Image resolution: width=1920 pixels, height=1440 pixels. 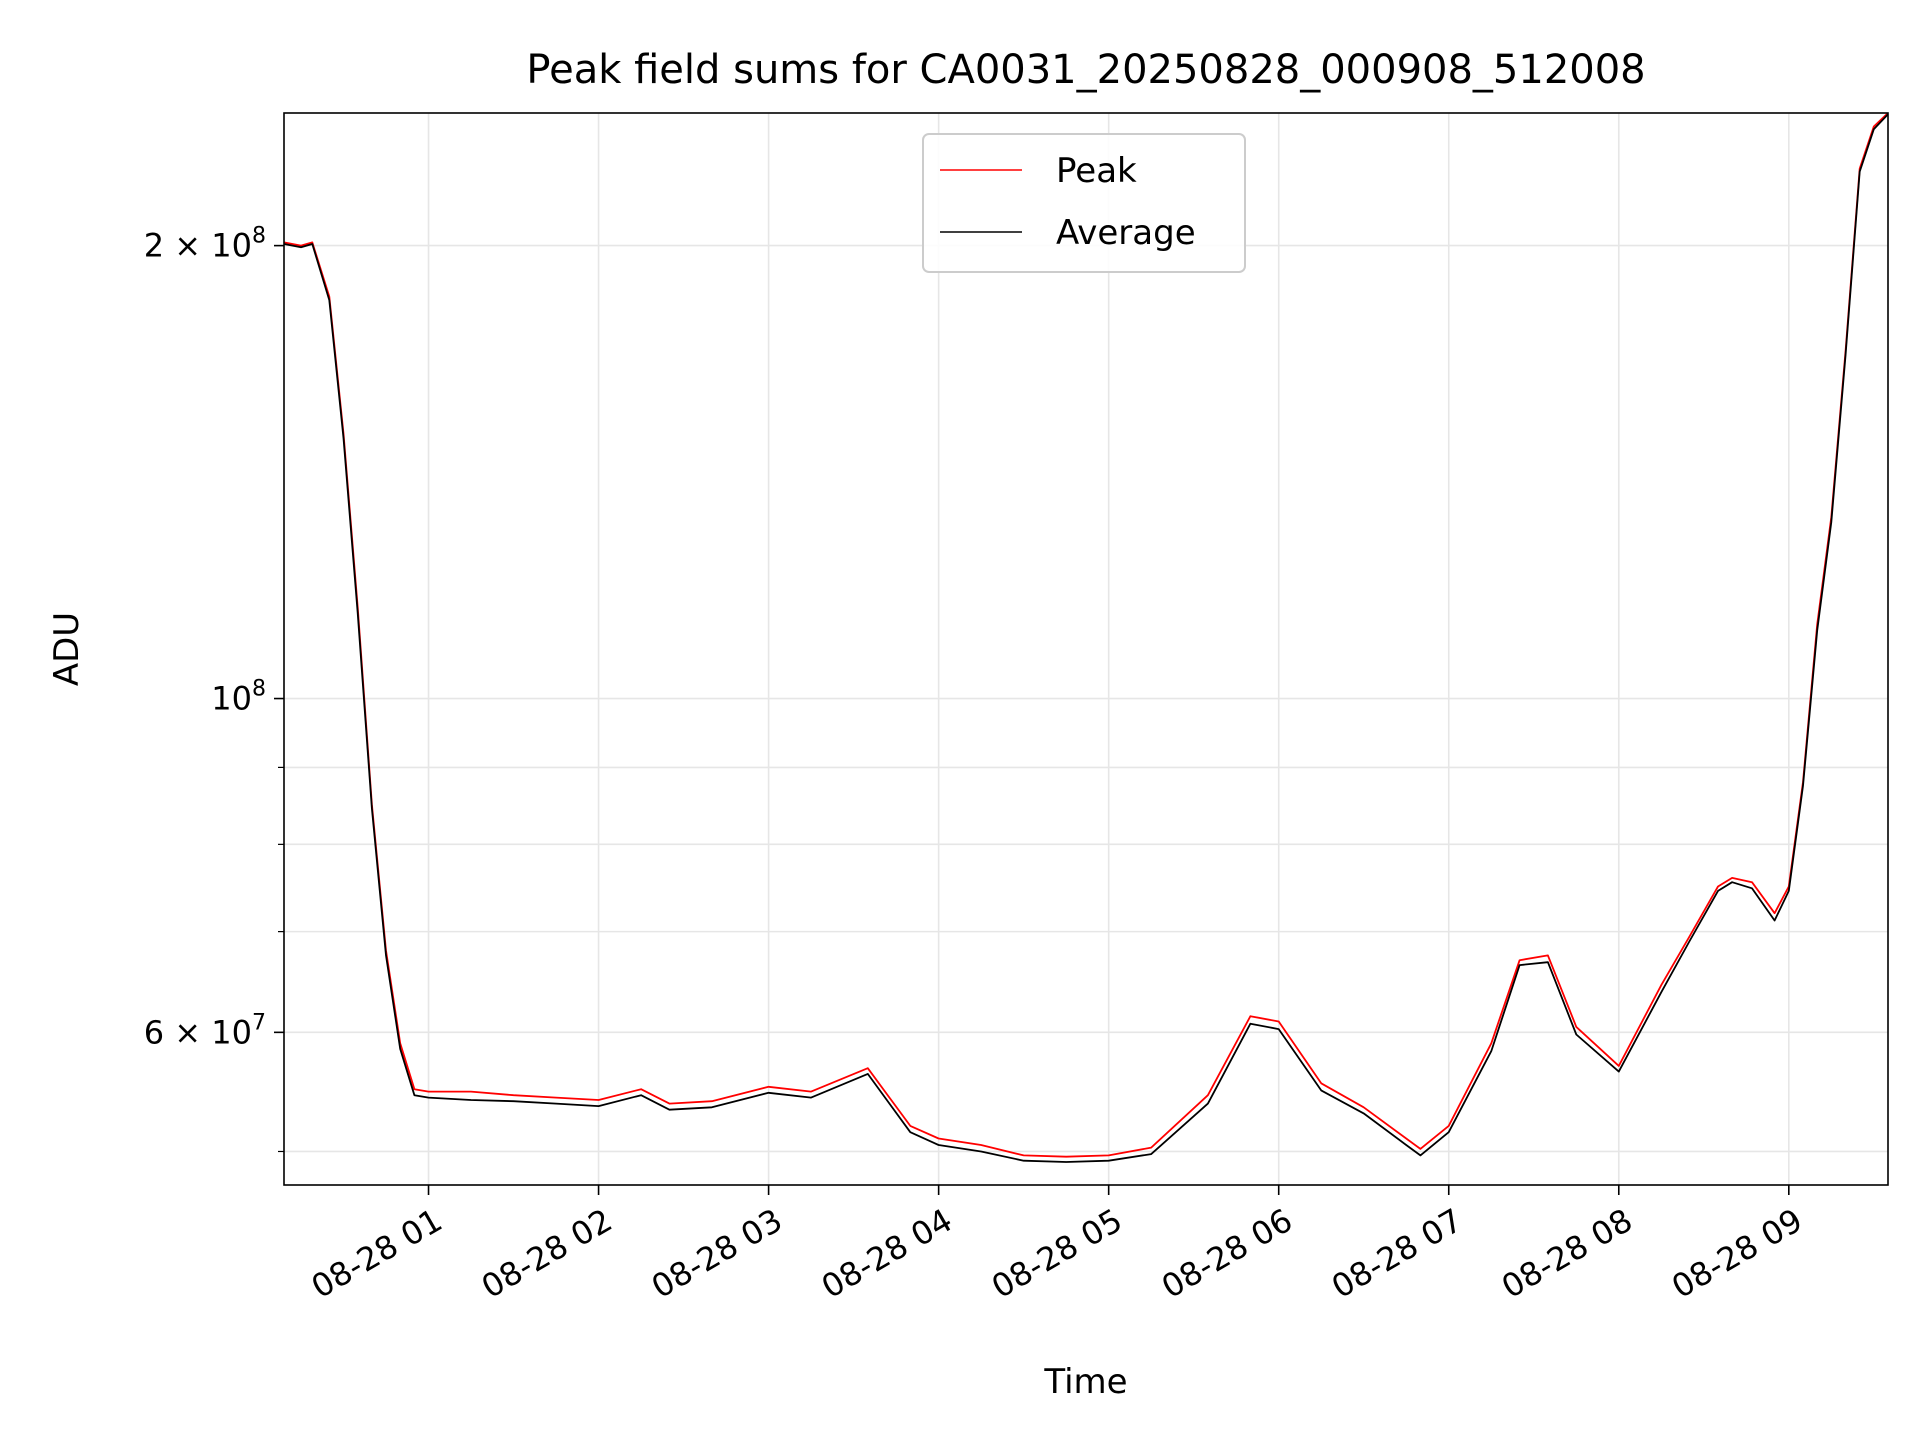 What do you see at coordinates (1096, 171) in the screenshot?
I see `legend-label-peak: Peak` at bounding box center [1096, 171].